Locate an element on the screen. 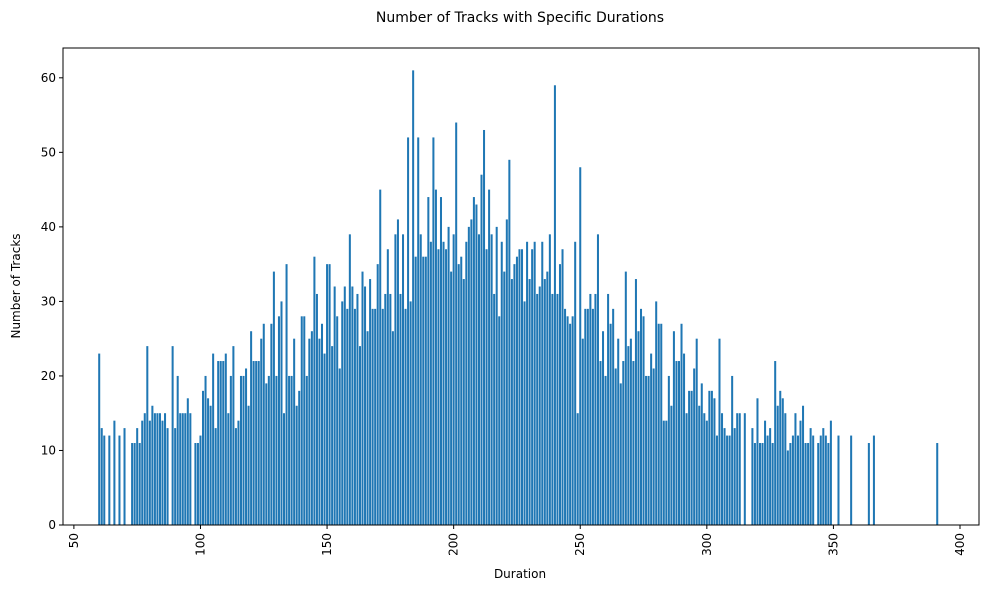 The height and width of the screenshot is (594, 989). y-tick-label: 20 is located at coordinates (48, 376).